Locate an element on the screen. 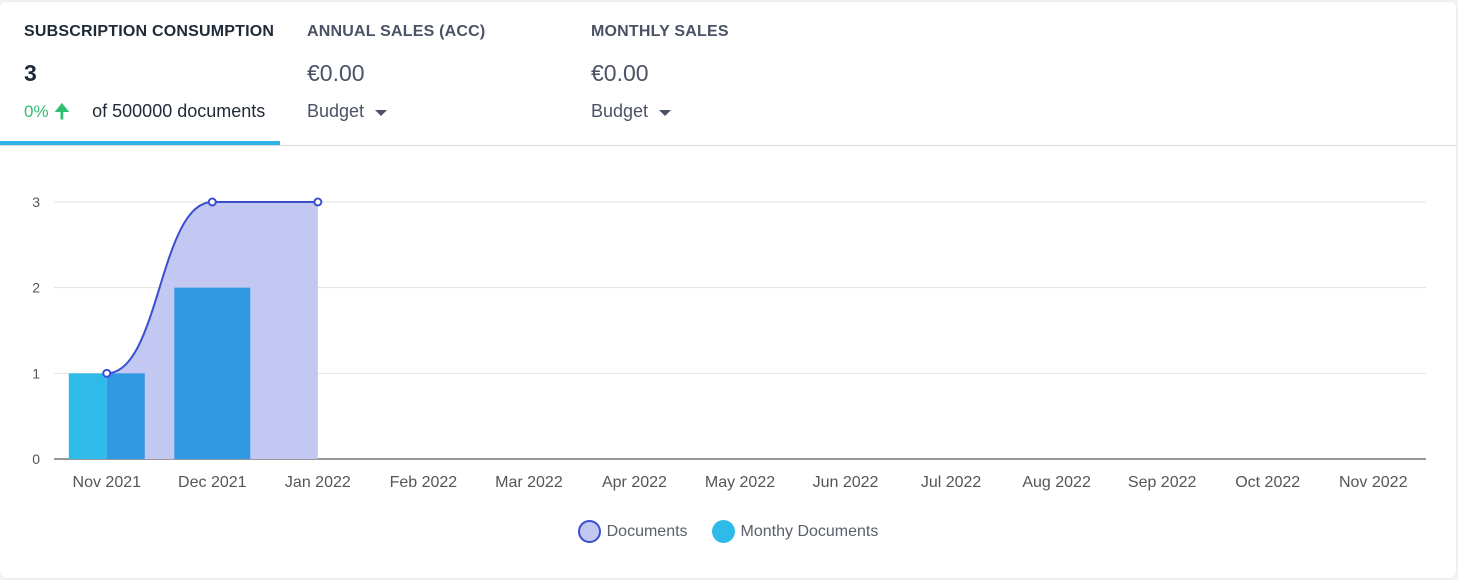 This screenshot has height=580, width=1458. monthly-budget-select: Budget is located at coordinates (631, 111).